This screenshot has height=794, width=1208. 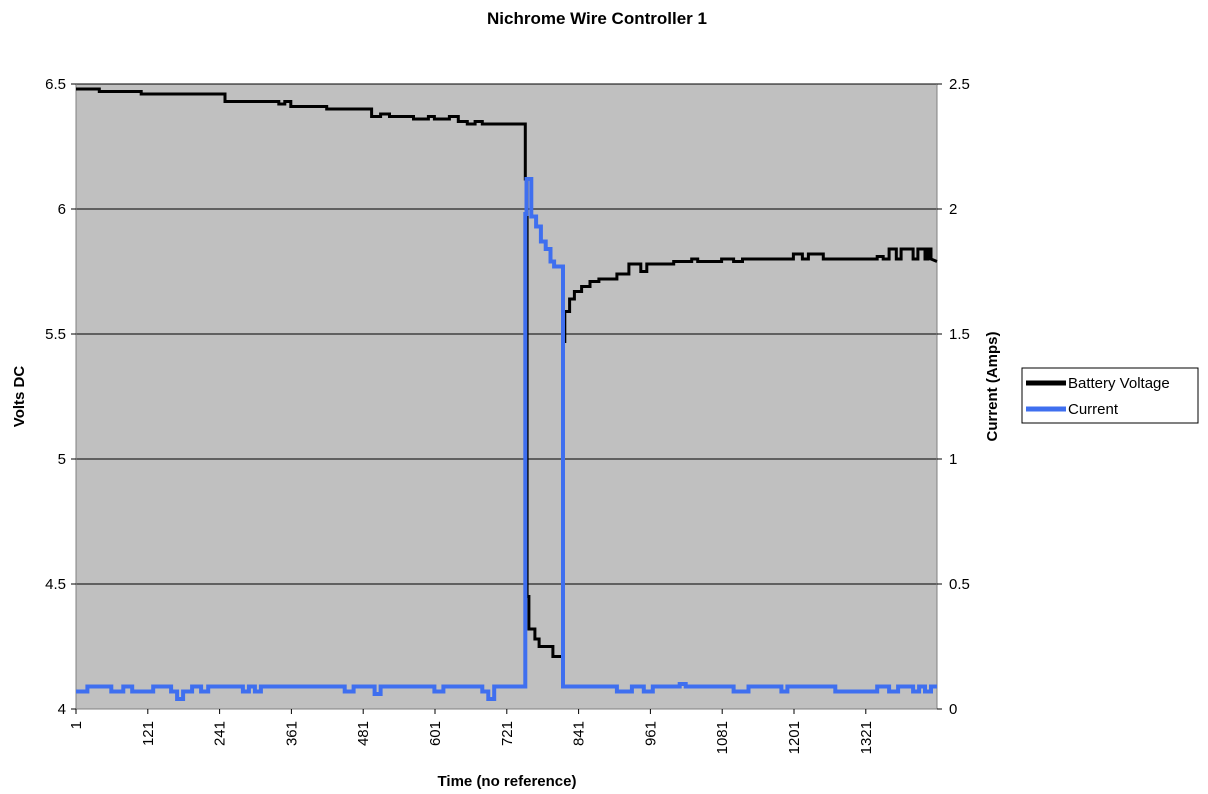 What do you see at coordinates (1093, 409) in the screenshot?
I see `legend-label-current: Current` at bounding box center [1093, 409].